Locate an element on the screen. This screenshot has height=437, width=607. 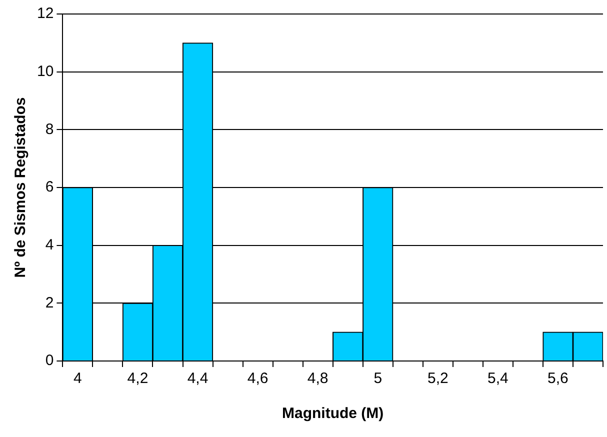
x-tick-label: 4,2 is located at coordinates (137, 379).